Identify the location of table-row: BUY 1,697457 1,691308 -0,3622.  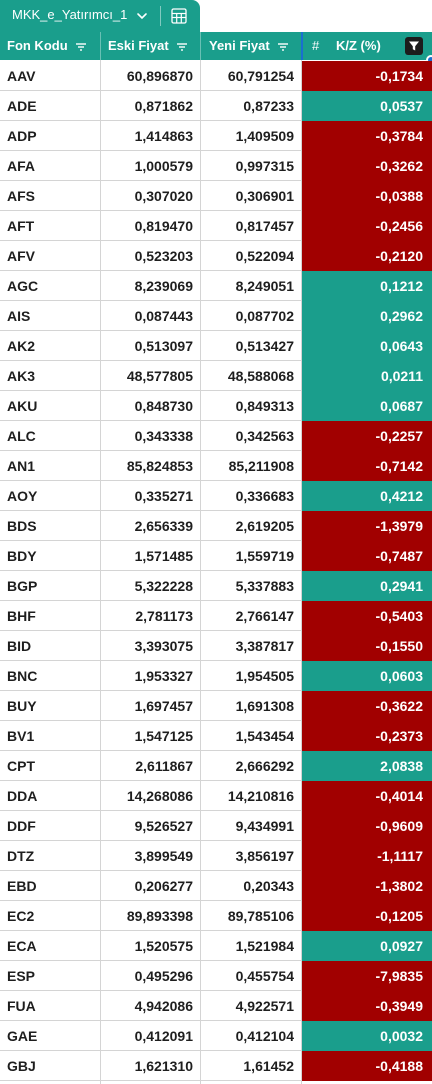
(216, 706).